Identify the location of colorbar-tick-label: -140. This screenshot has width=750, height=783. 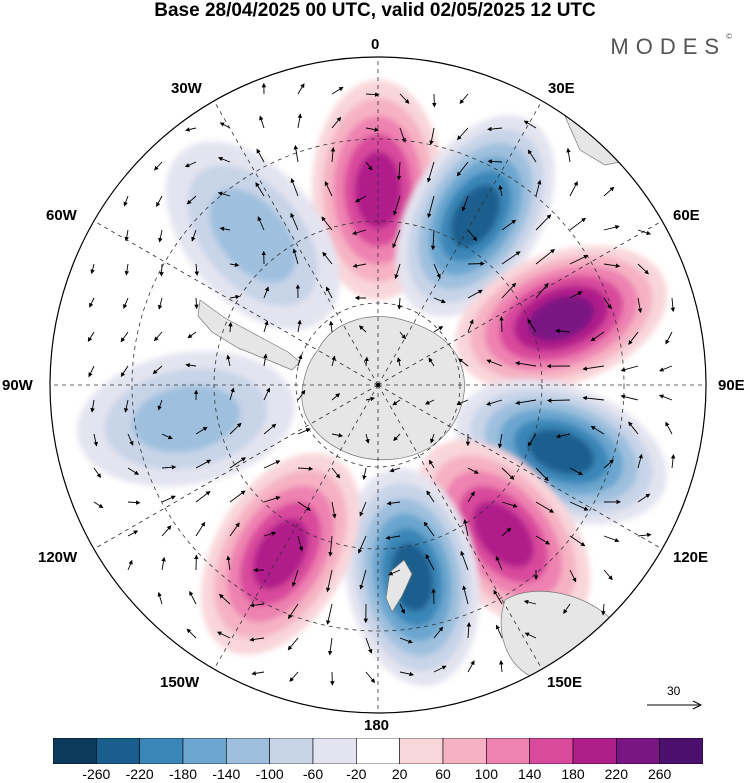
(226, 774).